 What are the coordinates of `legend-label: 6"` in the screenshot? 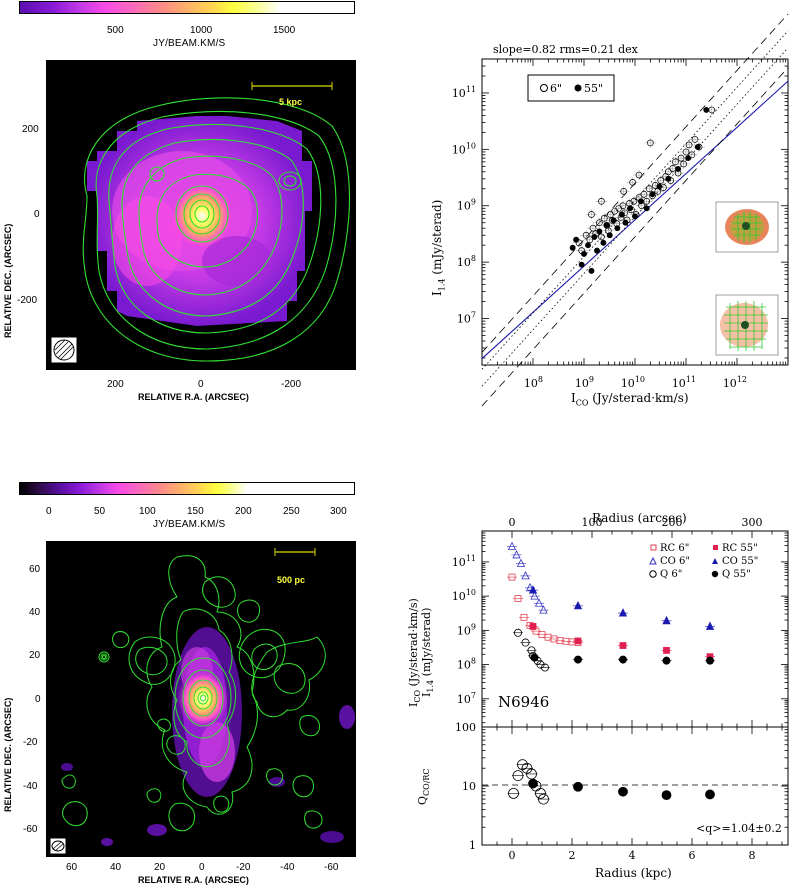 It's located at (556, 88).